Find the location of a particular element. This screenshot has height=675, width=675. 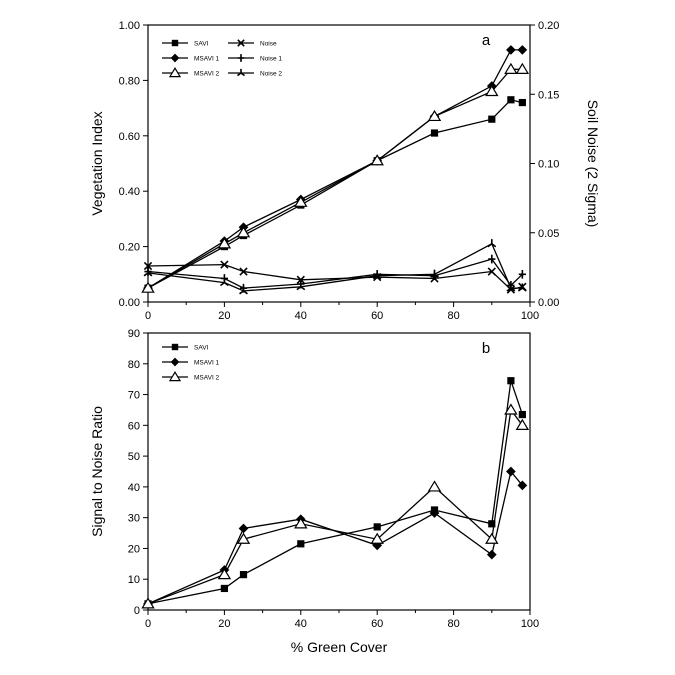

legend-label: Noise 2 is located at coordinates (271, 74).